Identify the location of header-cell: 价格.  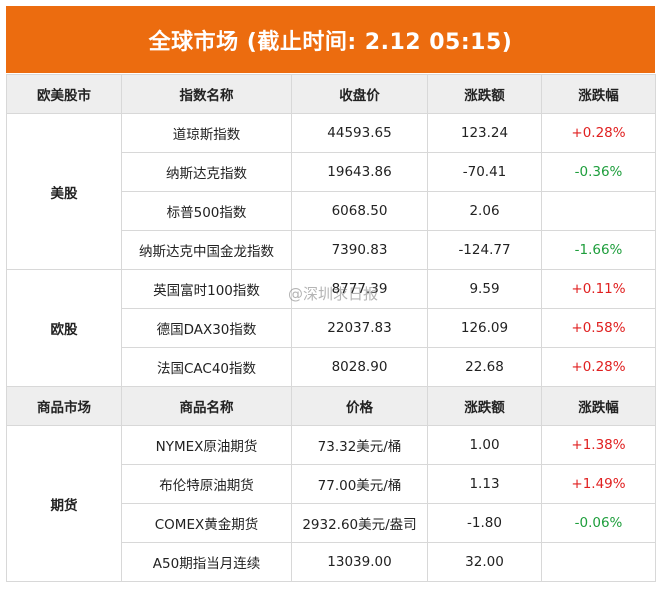
(359, 406).